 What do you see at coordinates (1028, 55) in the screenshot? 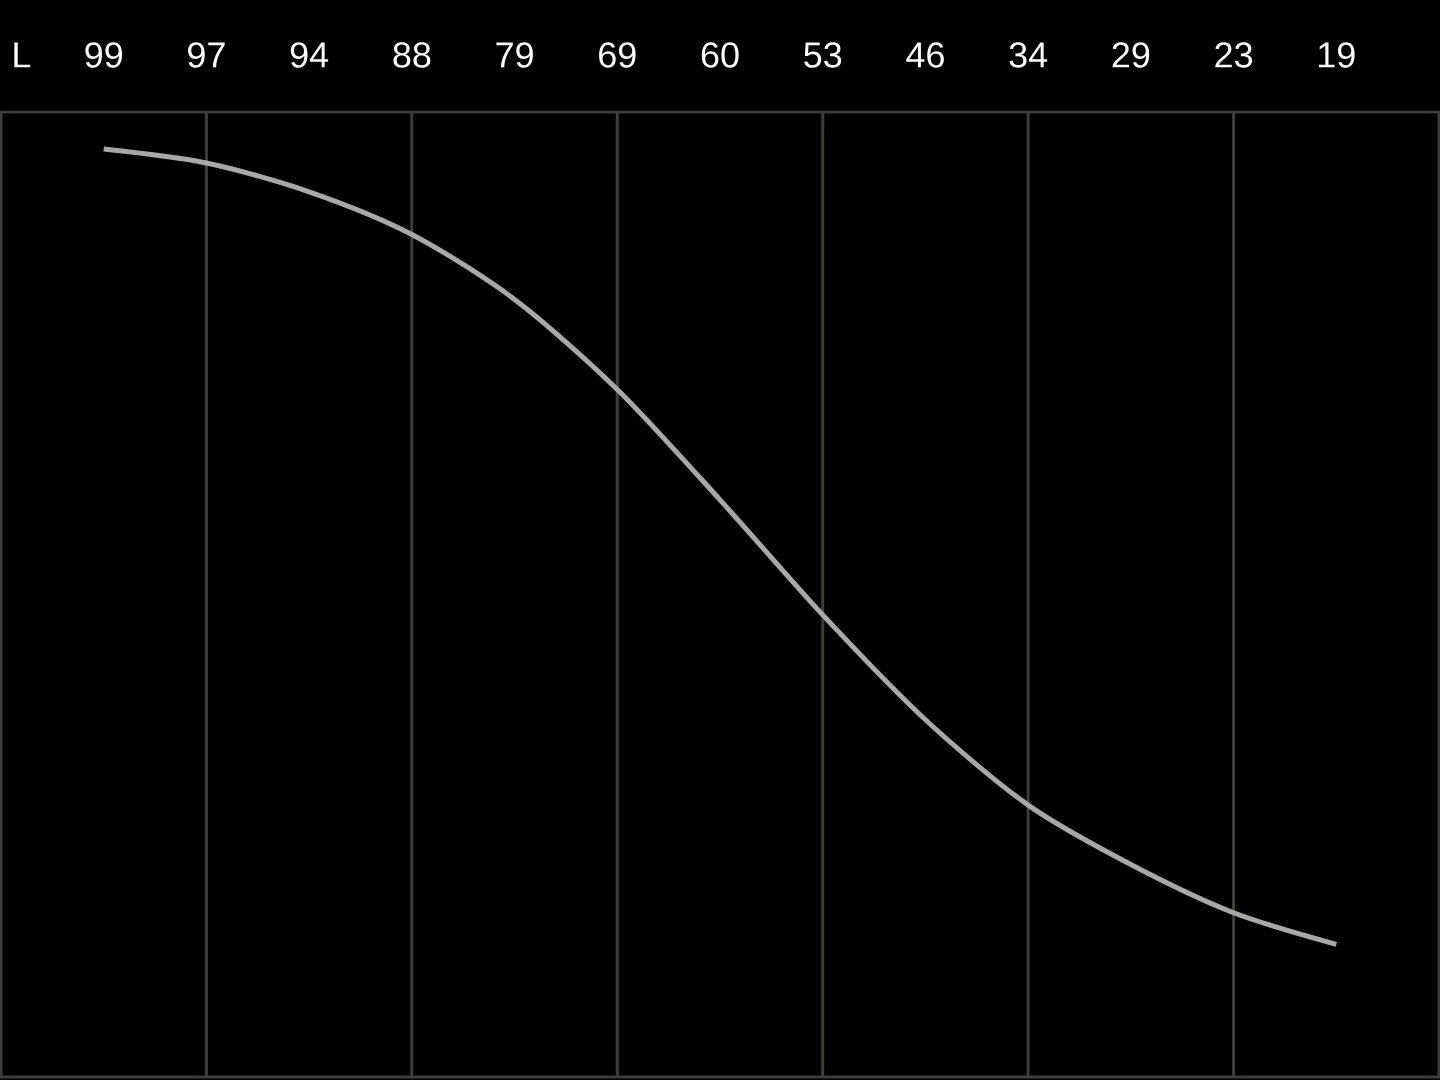
I see `x-tick-label: 34` at bounding box center [1028, 55].